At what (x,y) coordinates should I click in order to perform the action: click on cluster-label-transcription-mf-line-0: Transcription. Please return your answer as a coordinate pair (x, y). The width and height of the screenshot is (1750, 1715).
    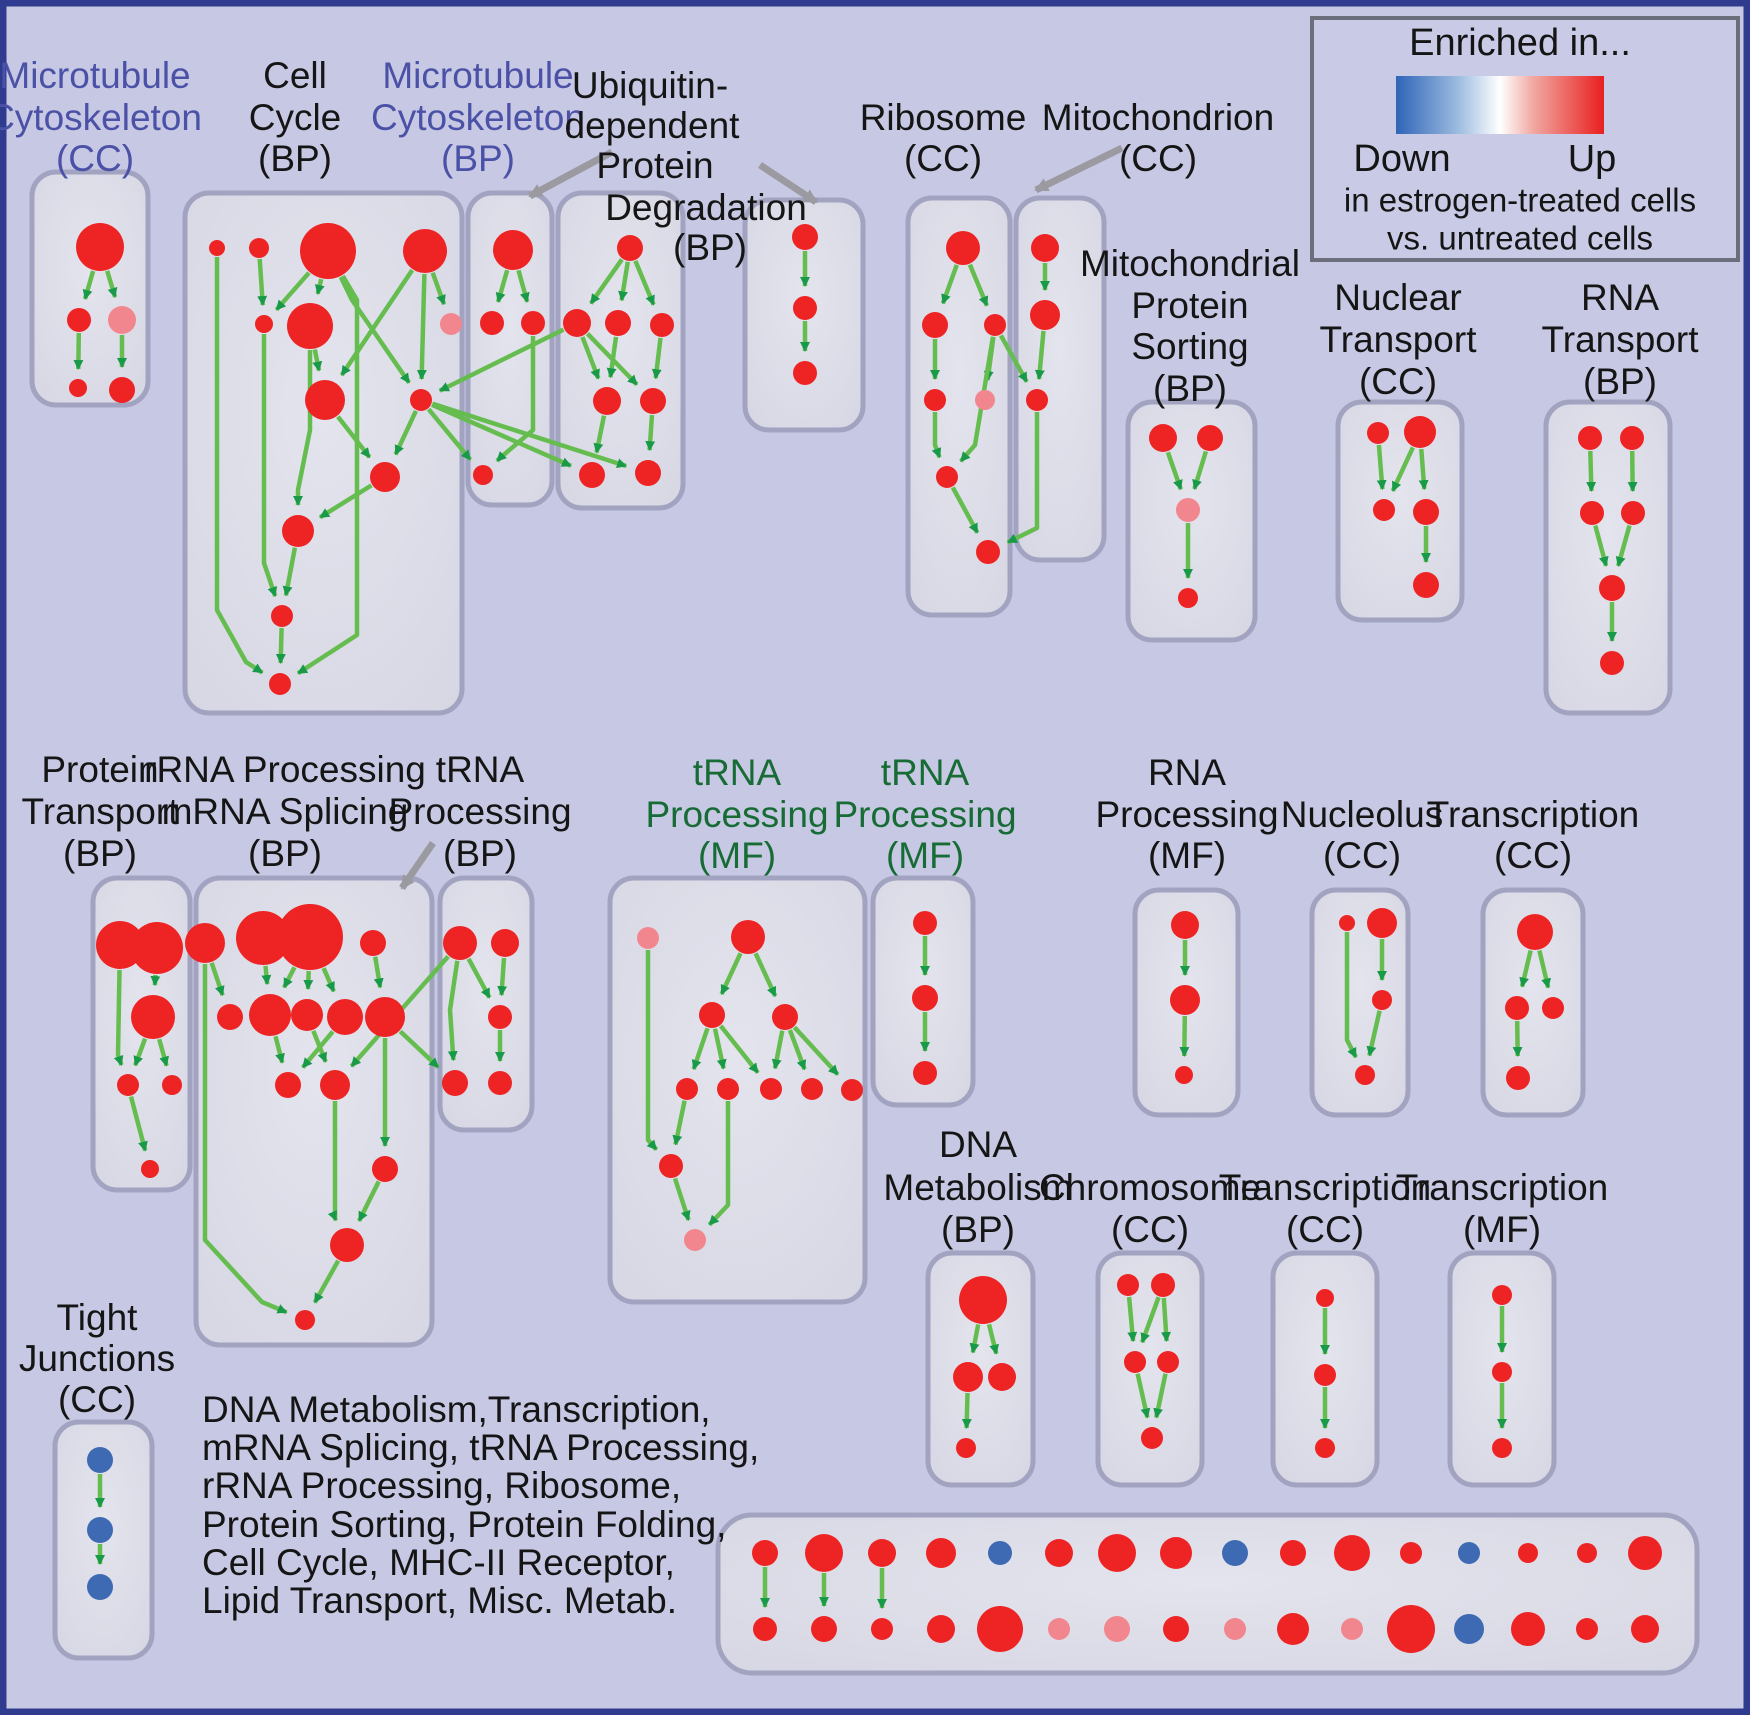
    Looking at the image, I should click on (1502, 1187).